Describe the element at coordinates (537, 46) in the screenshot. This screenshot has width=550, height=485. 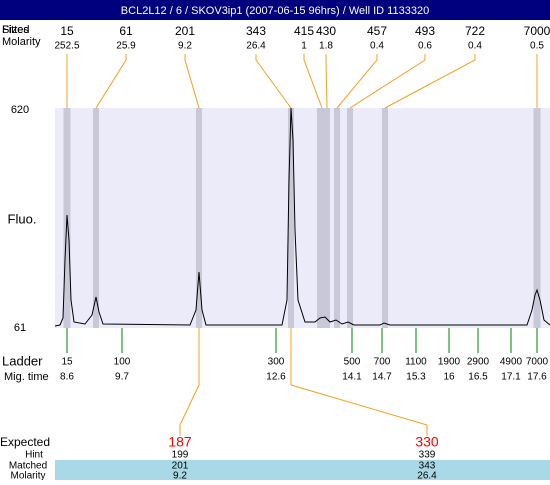
I see `peak-molarity: 0.5` at that location.